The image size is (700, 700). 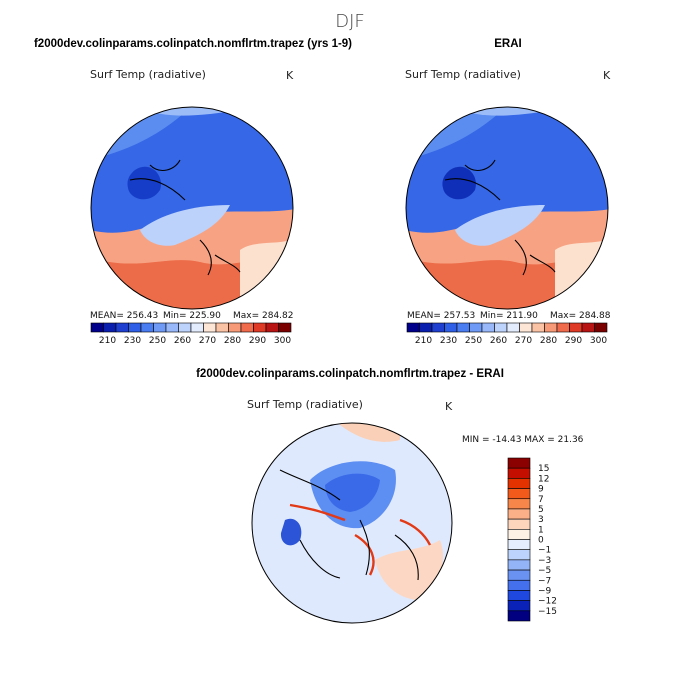 I want to click on panel-obs-title: ERAI, so click(x=507, y=44).